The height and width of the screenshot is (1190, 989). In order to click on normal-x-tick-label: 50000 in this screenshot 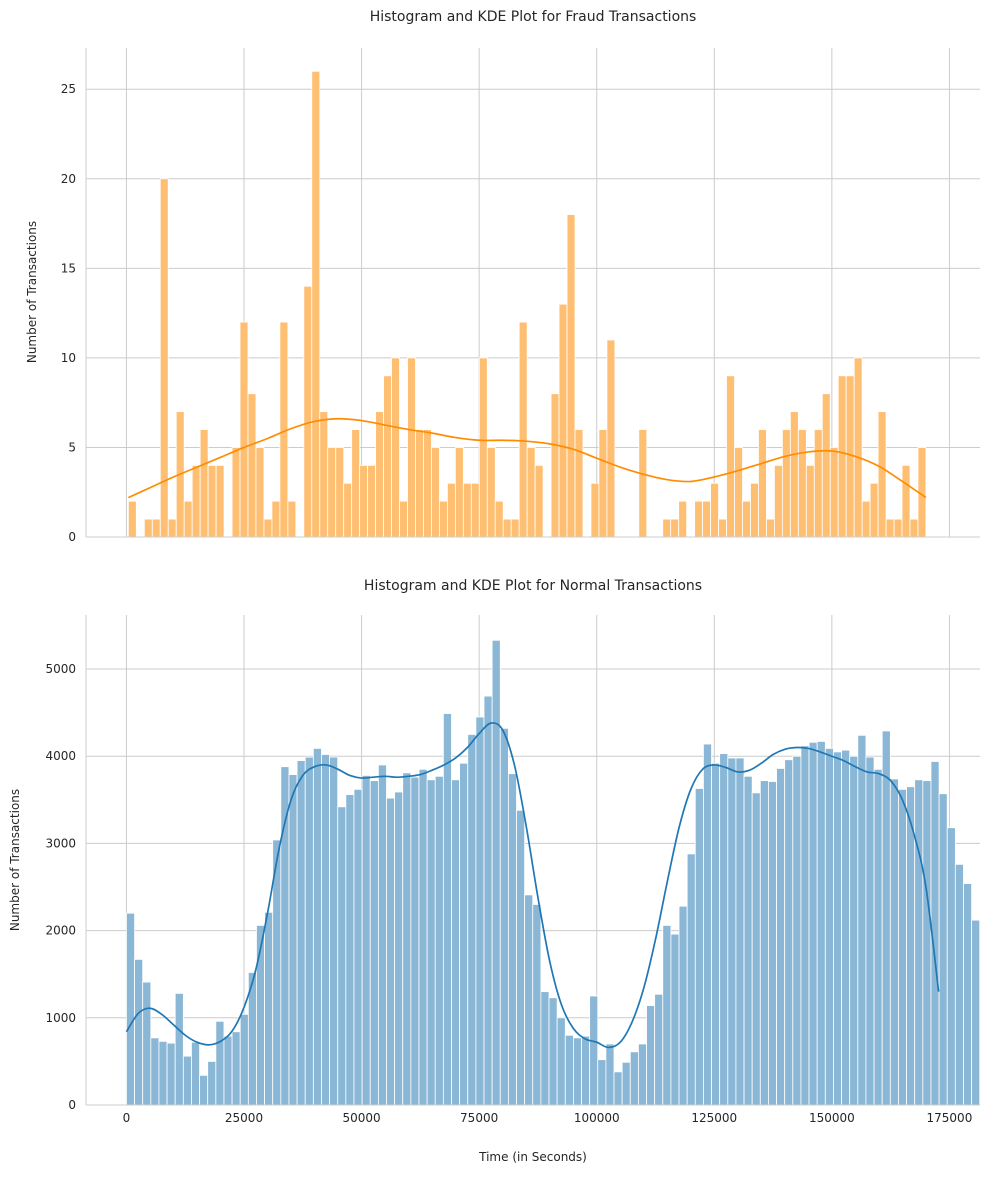, I will do `click(361, 1118)`.